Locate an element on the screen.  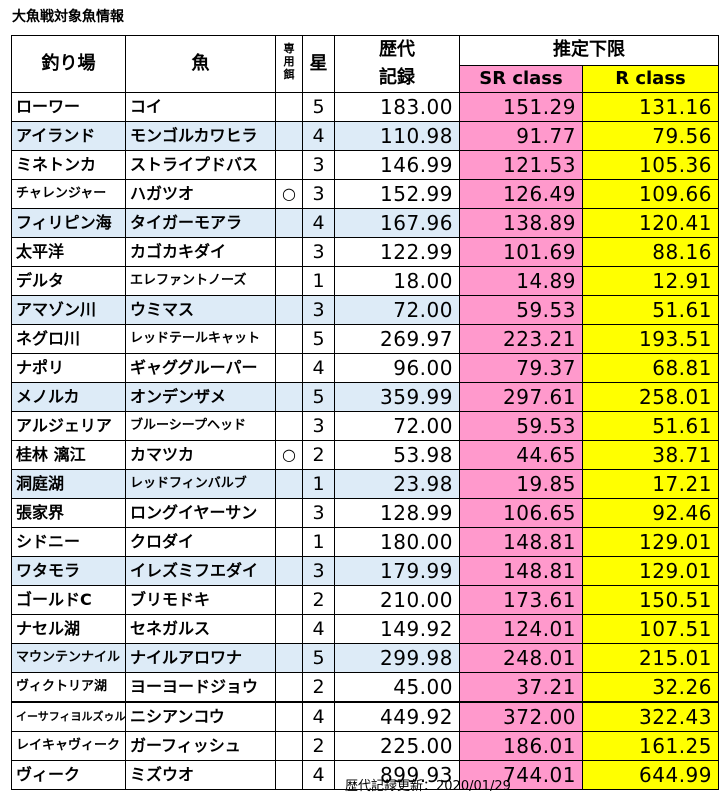
cell-record: 179.99 is located at coordinates (397, 571).